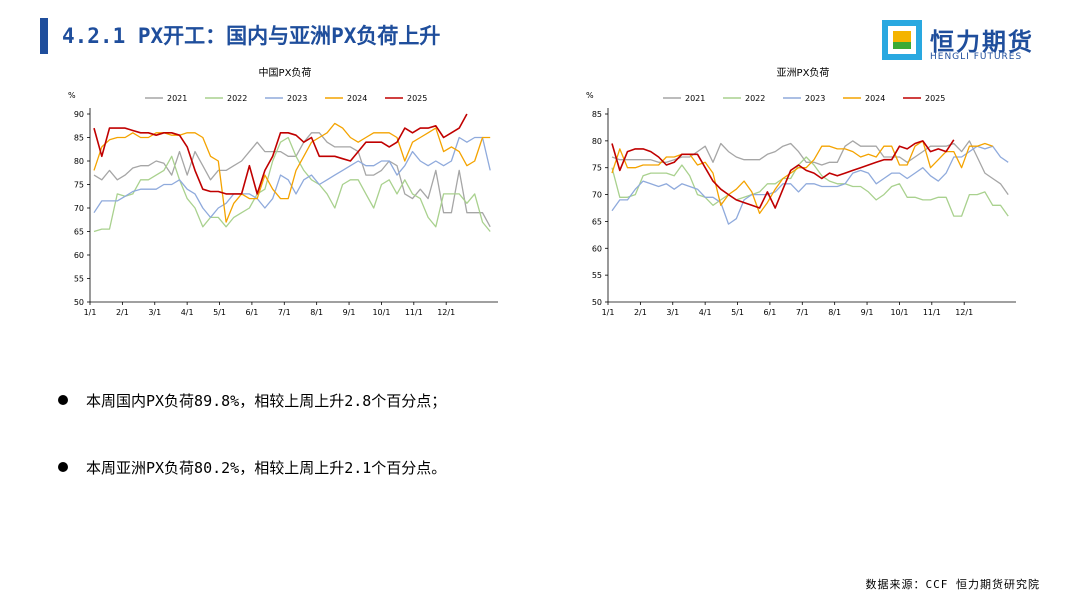  I want to click on company-logo: 恒力期货 HENGLI FUTURES, so click(972, 42).